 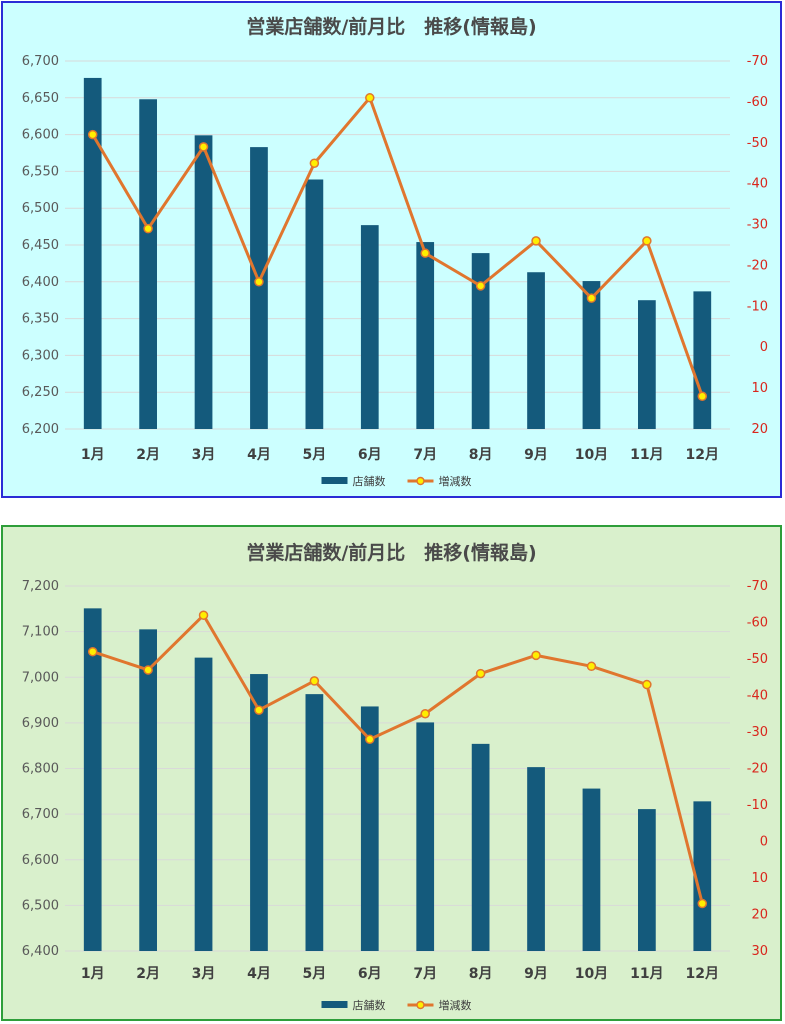 I want to click on x-tick-label: 6月, so click(x=370, y=455).